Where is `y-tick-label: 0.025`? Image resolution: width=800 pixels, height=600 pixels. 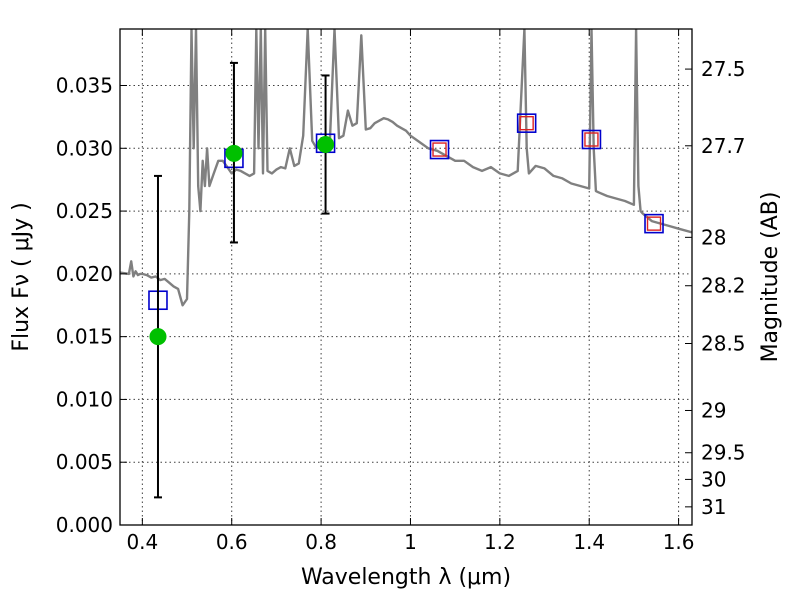
y-tick-label: 0.025 is located at coordinates (84, 211).